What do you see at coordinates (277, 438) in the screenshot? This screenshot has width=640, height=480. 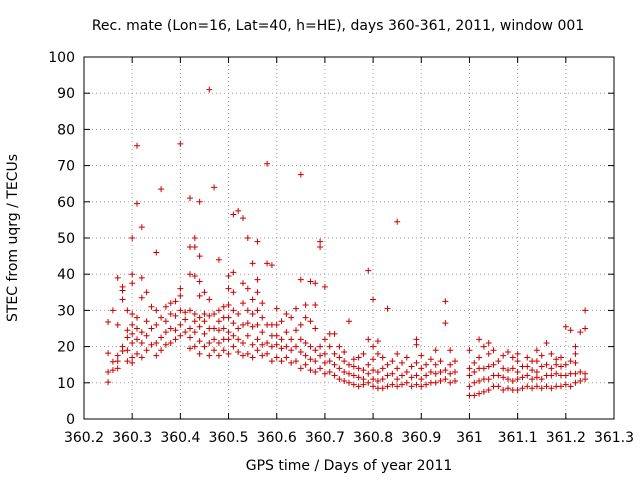 I see `x-tick-label: 360.6` at bounding box center [277, 438].